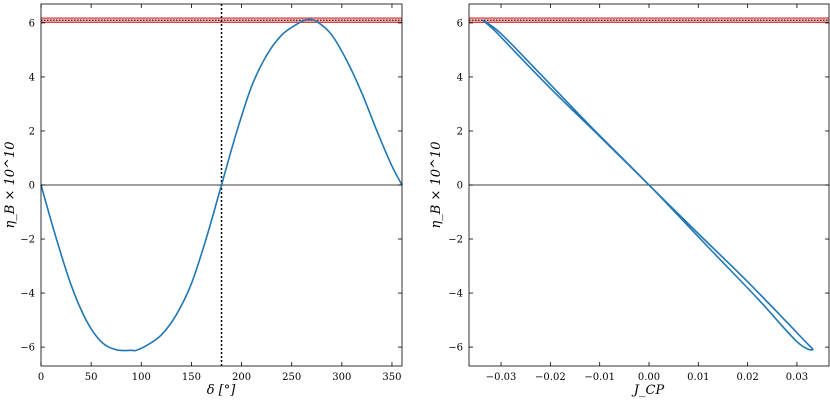 This screenshot has height=400, width=830. What do you see at coordinates (241, 377) in the screenshot?
I see `left-xtick-label: 200` at bounding box center [241, 377].